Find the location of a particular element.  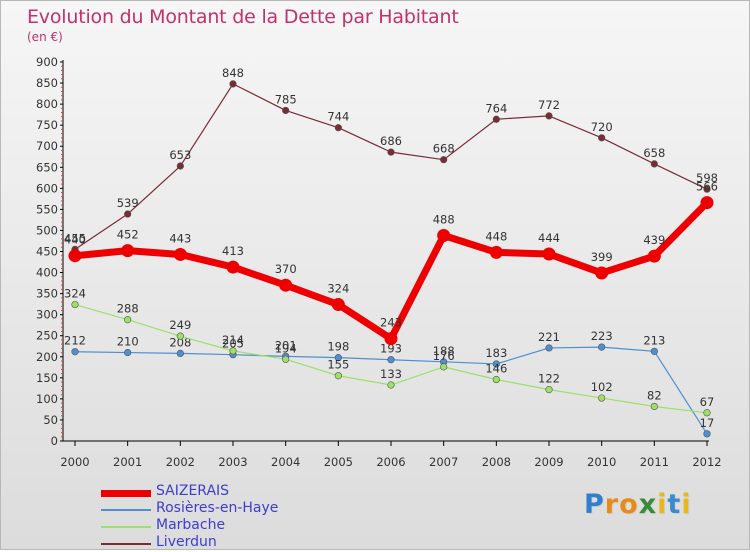

y-tick-label: 700 is located at coordinates (47, 146).